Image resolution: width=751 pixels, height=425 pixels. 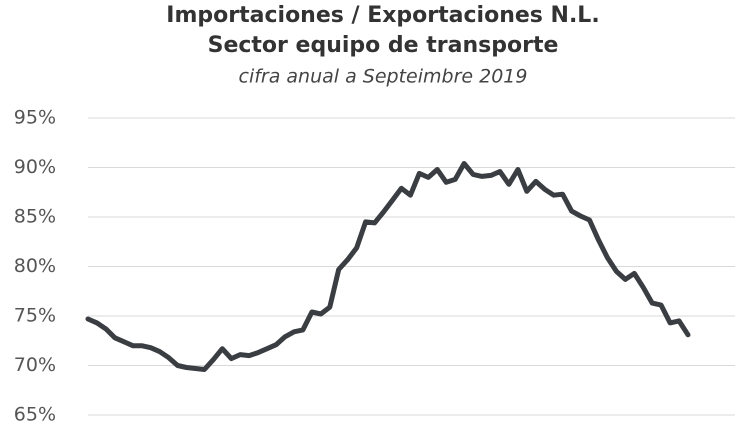 I want to click on chart-subtitle: Sector equipo de transporte, so click(x=383, y=45).